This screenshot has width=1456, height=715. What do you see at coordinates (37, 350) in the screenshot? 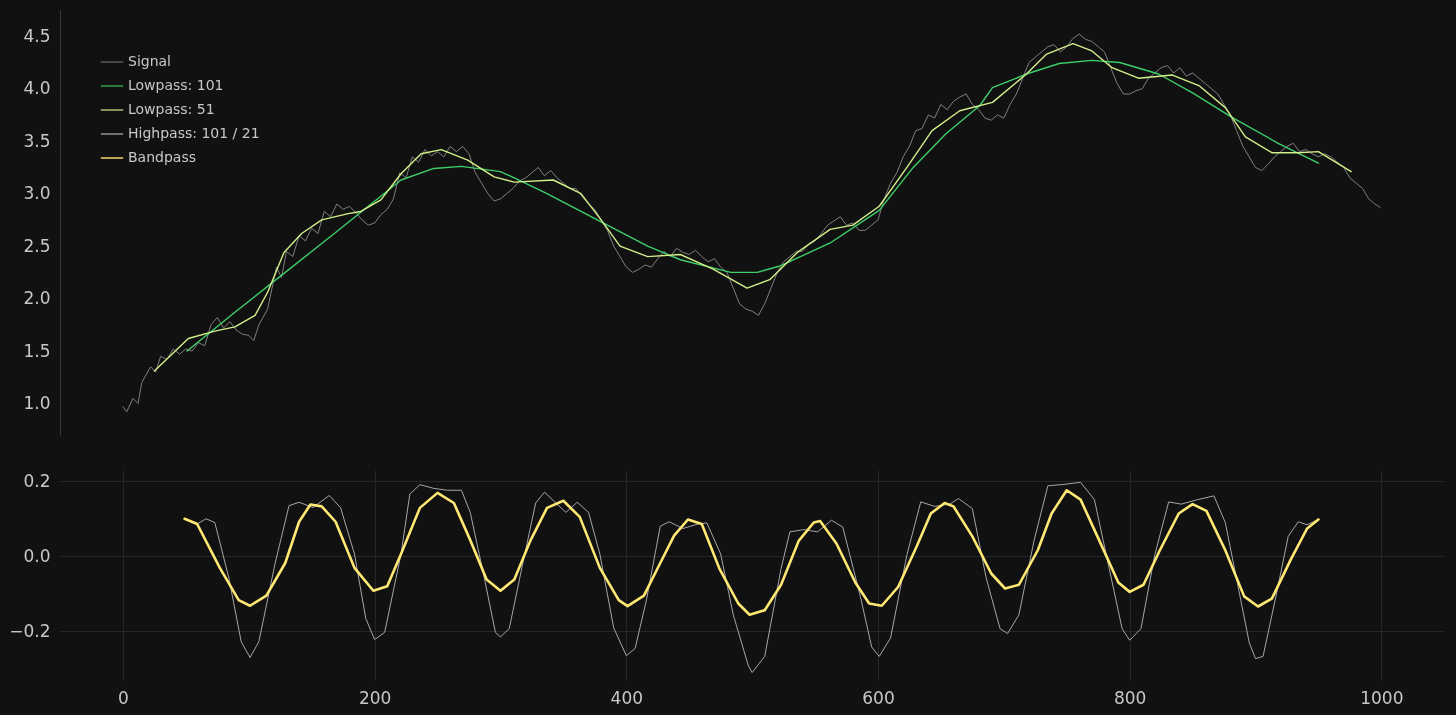
I see `y-tick-label: 1.5` at bounding box center [37, 350].